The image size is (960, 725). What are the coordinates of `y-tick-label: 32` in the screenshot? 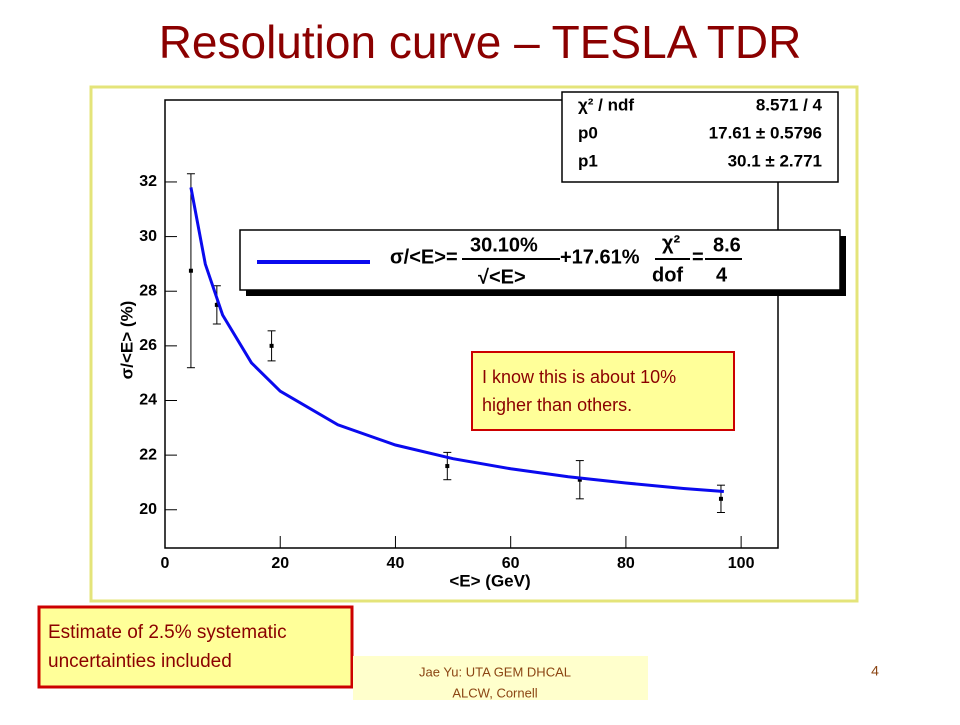 It's located at (148, 181).